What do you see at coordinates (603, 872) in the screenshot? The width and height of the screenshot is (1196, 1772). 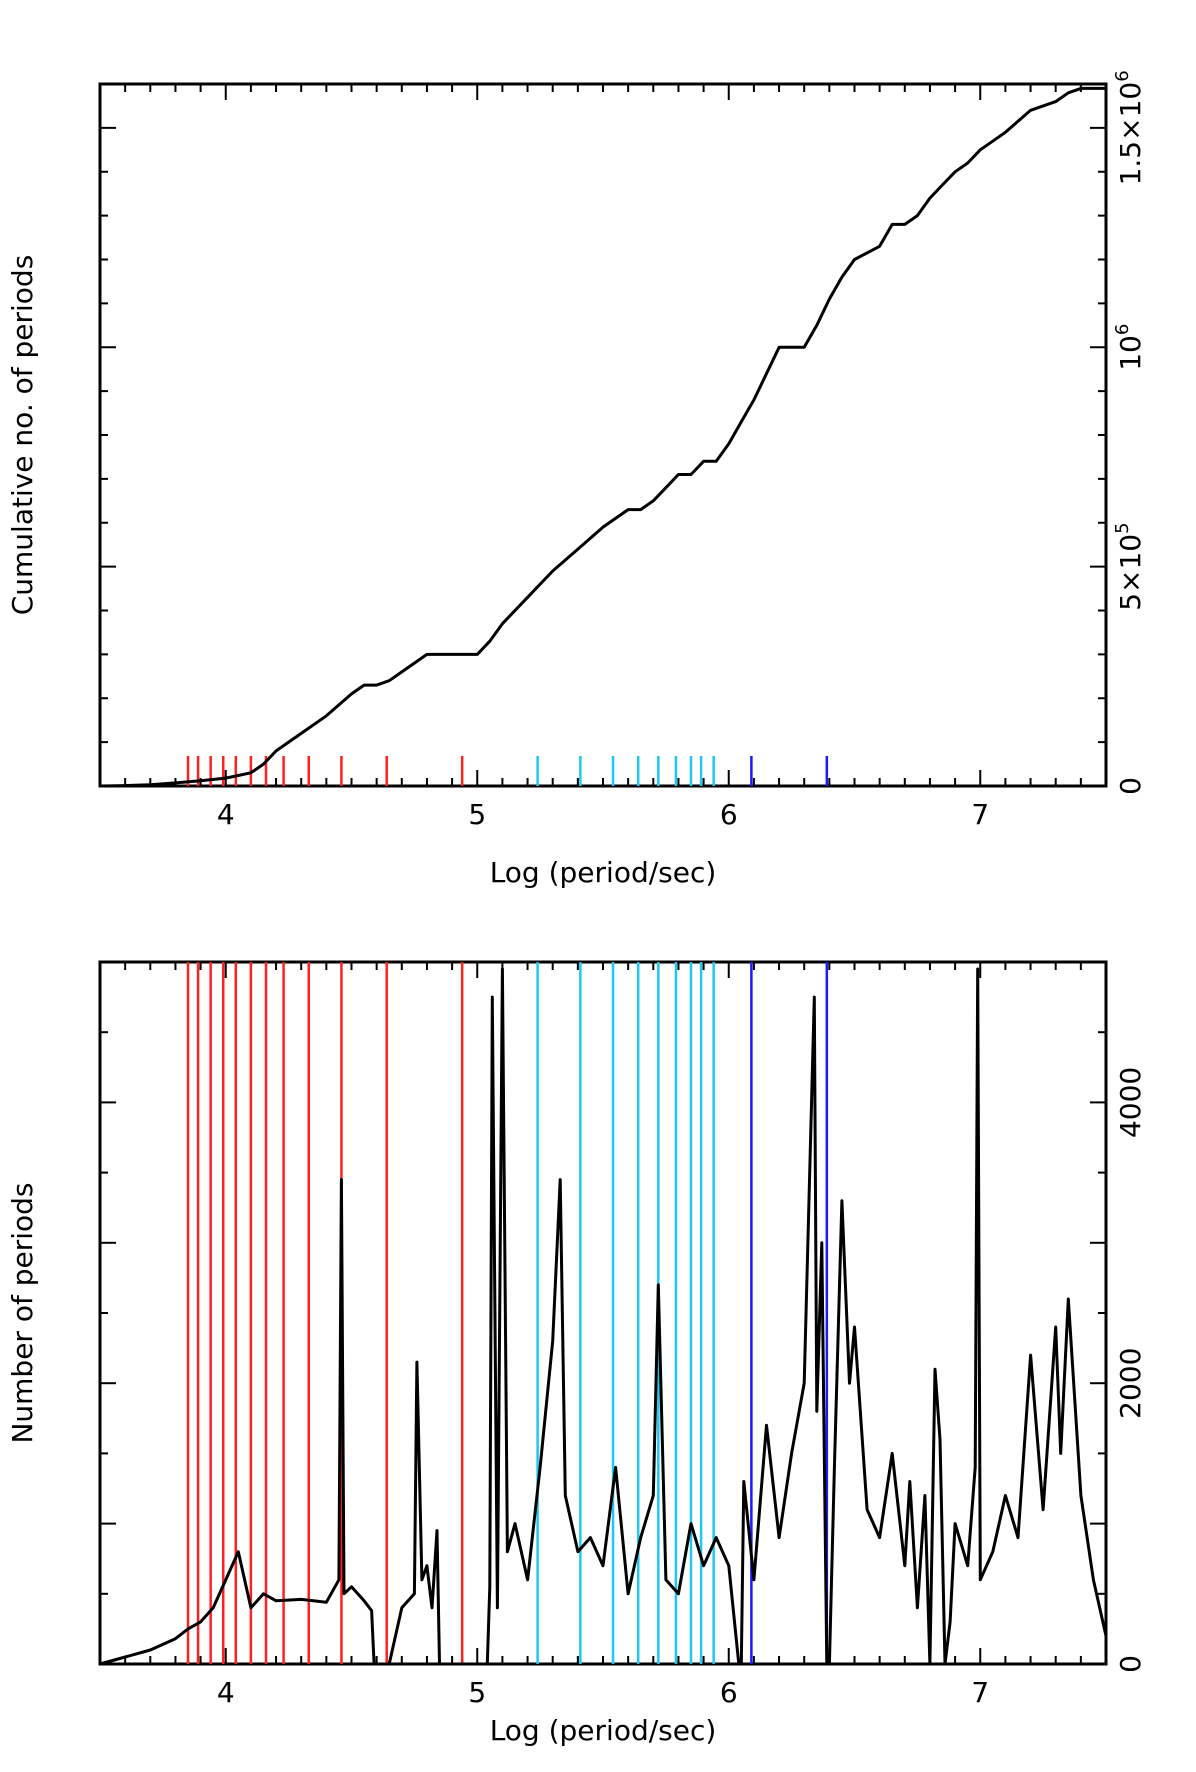 I see `cumulative-x-axis-label: Log (period/sec)` at bounding box center [603, 872].